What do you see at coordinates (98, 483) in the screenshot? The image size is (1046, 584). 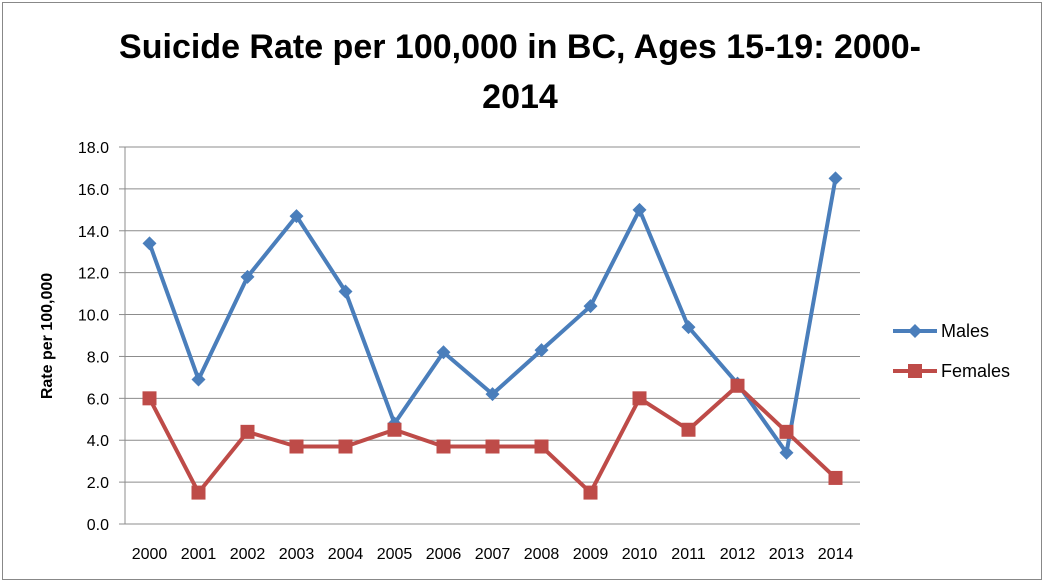 I see `y-tick-label: 2.0` at bounding box center [98, 483].